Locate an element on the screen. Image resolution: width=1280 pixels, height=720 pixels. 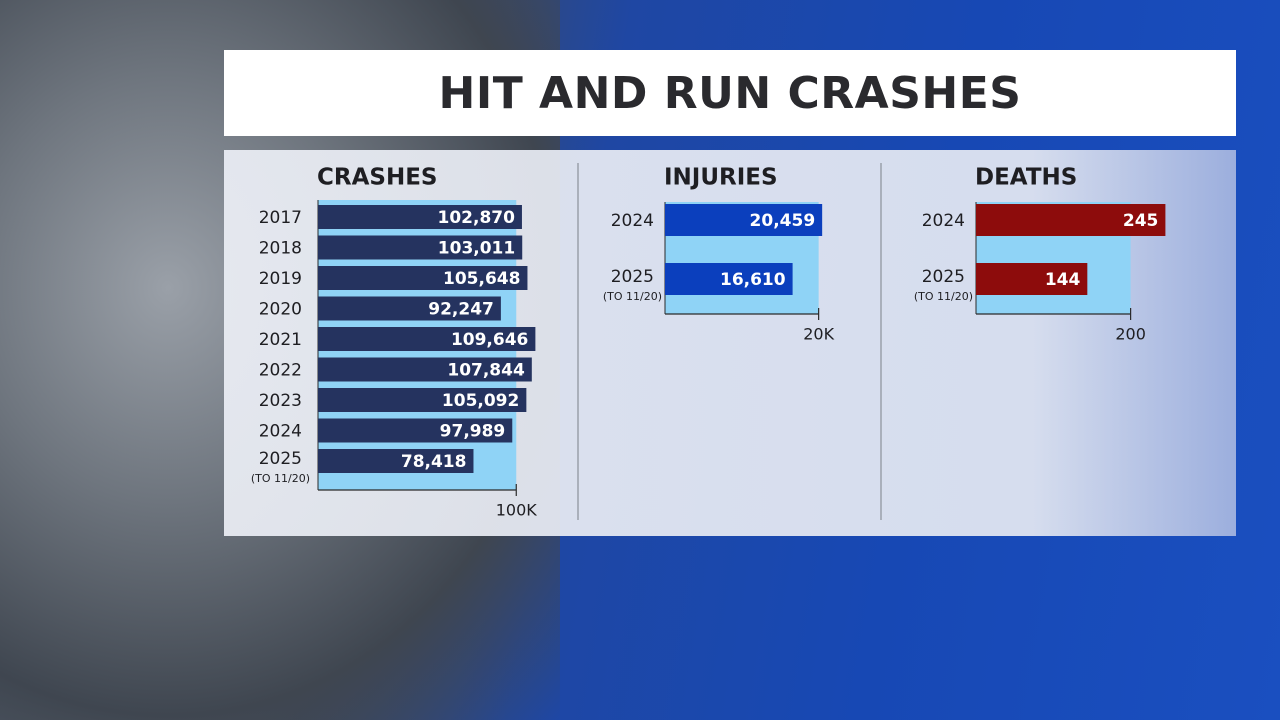
category-label: 2017 is located at coordinates (280, 218).